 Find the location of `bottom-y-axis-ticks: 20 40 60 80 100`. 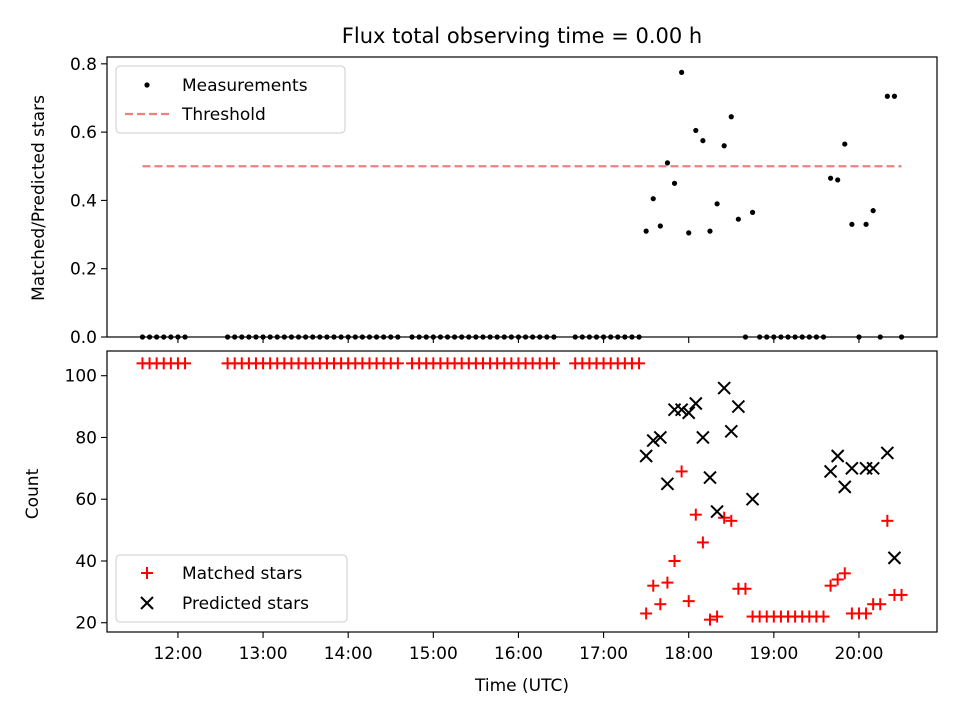

bottom-y-axis-ticks: 20 40 60 80 100 is located at coordinates (86, 500).